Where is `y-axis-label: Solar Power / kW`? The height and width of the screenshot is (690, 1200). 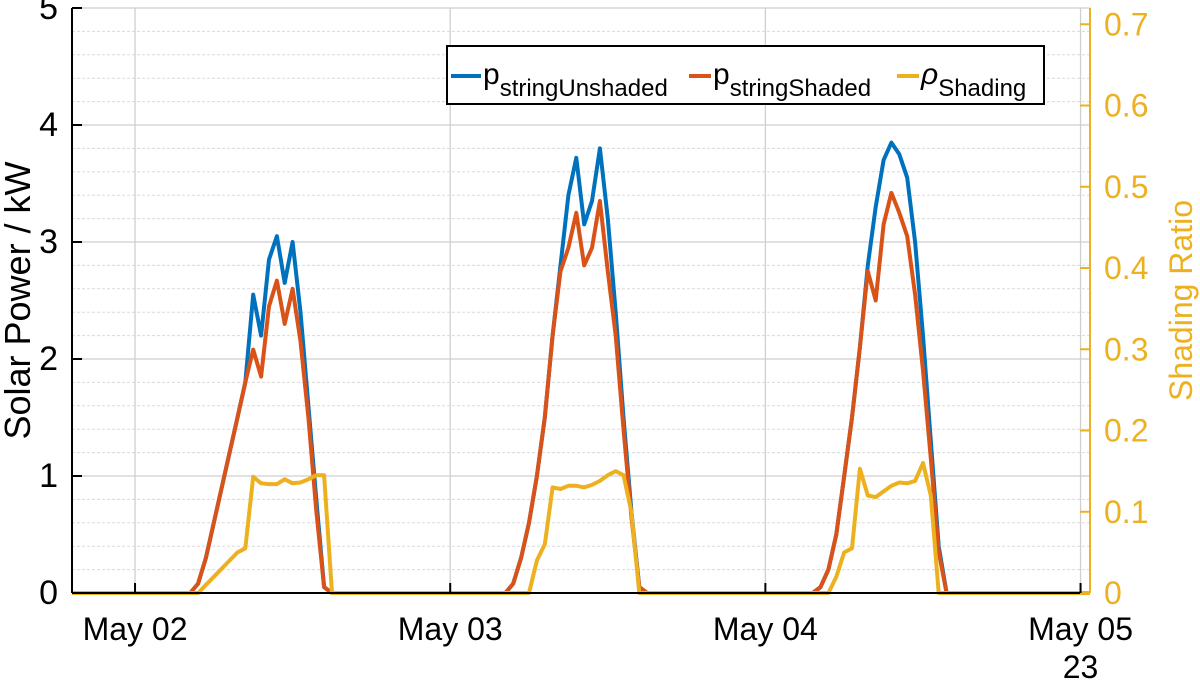 y-axis-label: Solar Power / kW is located at coordinates (19, 300).